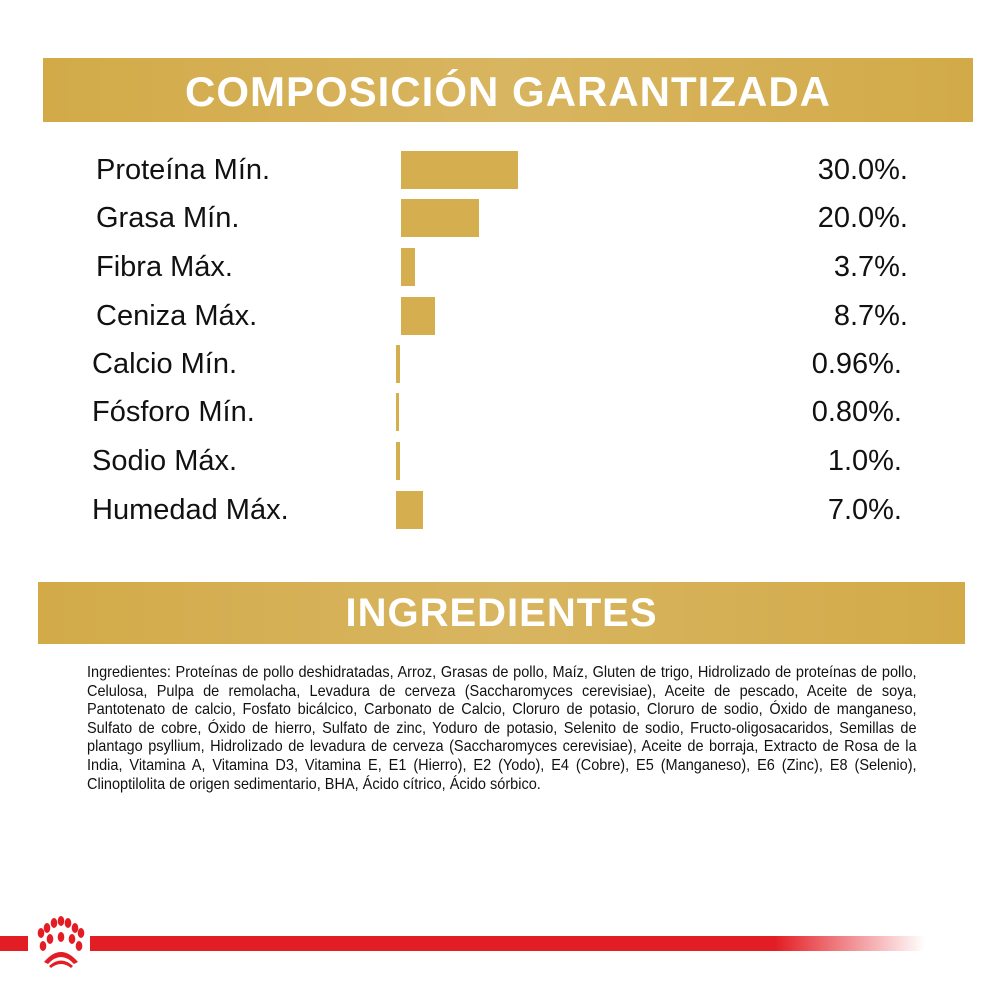  Describe the element at coordinates (856, 364) in the screenshot. I see `value-label: 0.96%.` at that location.